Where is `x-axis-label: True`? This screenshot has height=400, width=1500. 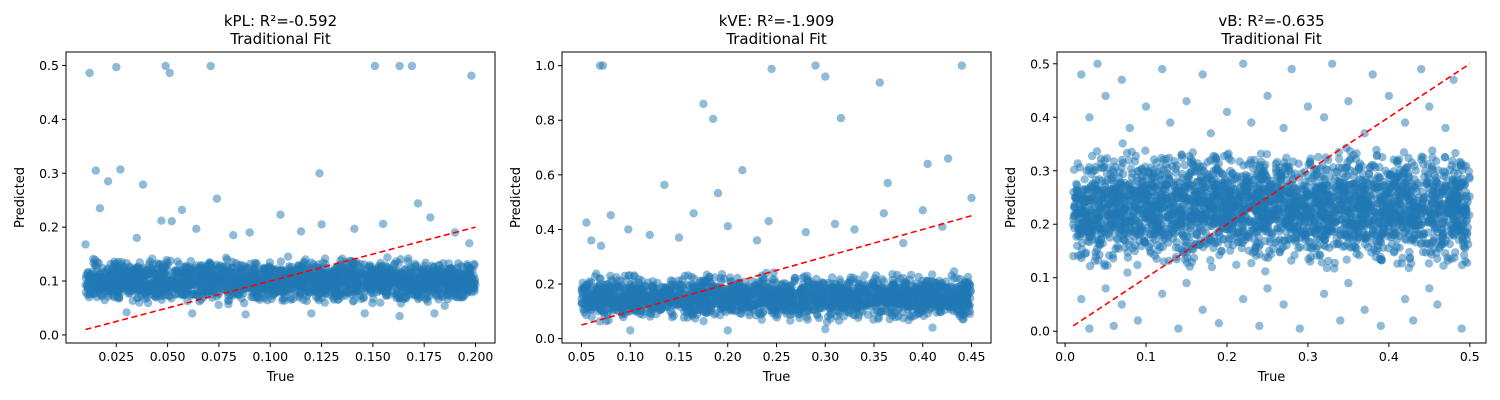 x-axis-label: True is located at coordinates (776, 377).